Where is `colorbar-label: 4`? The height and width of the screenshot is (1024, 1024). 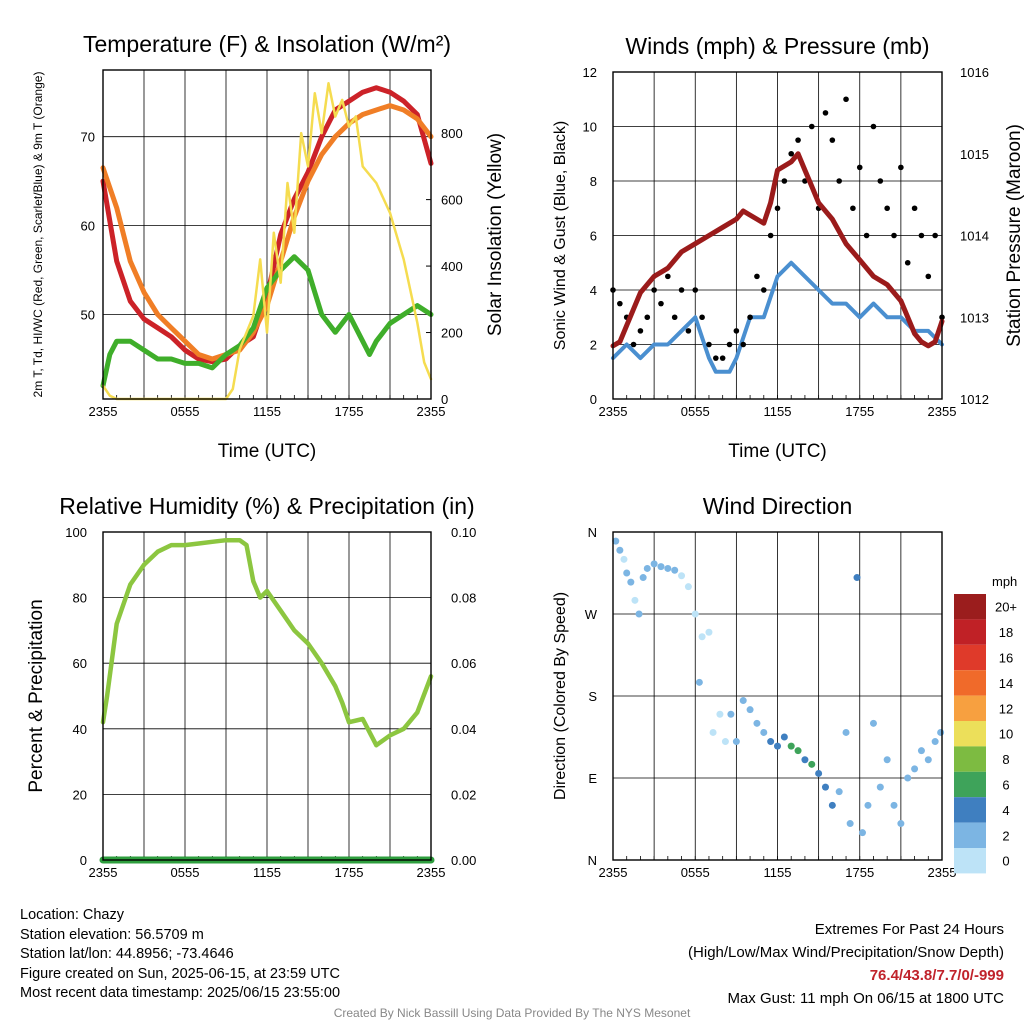
colorbar-label: 4 is located at coordinates (1005, 810).